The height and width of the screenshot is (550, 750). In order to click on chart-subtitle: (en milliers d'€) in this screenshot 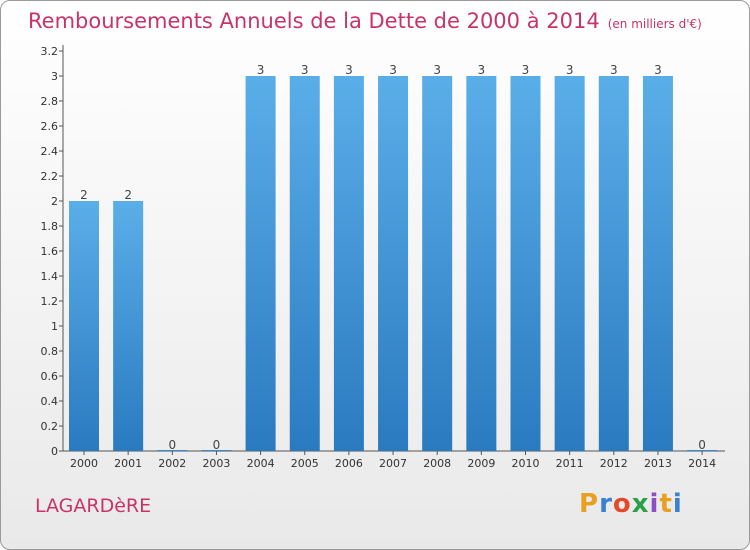, I will do `click(654, 24)`.